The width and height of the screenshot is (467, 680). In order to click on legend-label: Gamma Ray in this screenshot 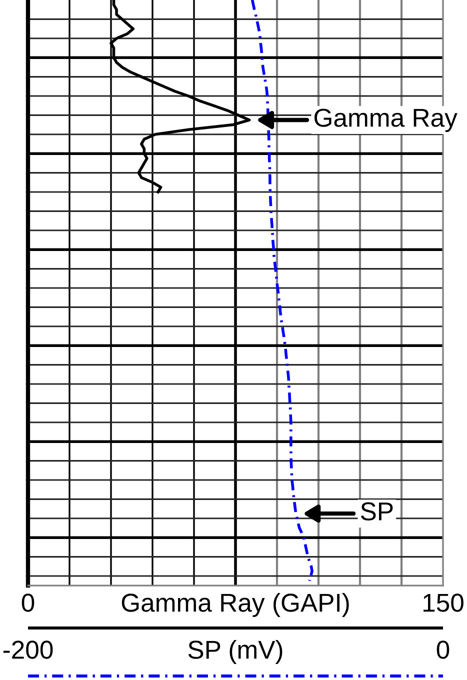, I will do `click(386, 120)`.